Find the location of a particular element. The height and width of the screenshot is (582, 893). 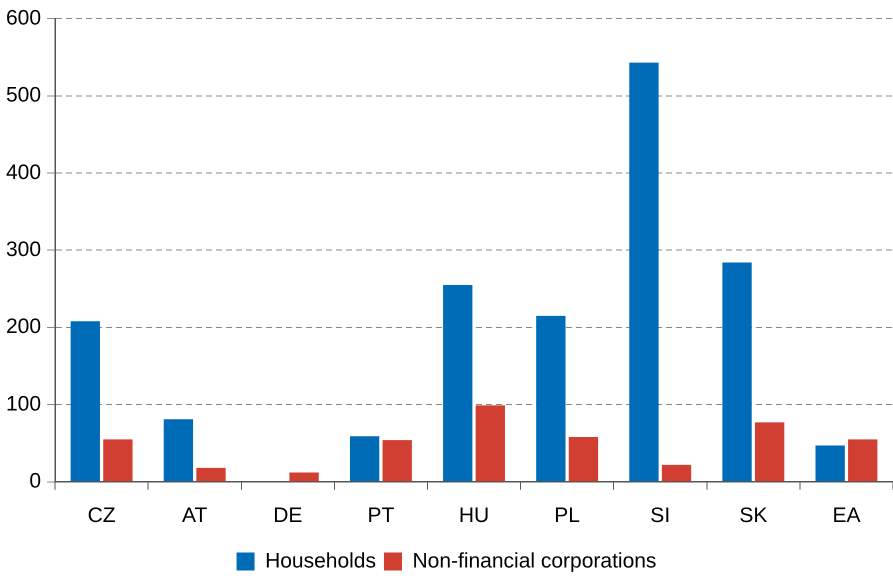

y-tick-label: 100 is located at coordinates (24, 404).